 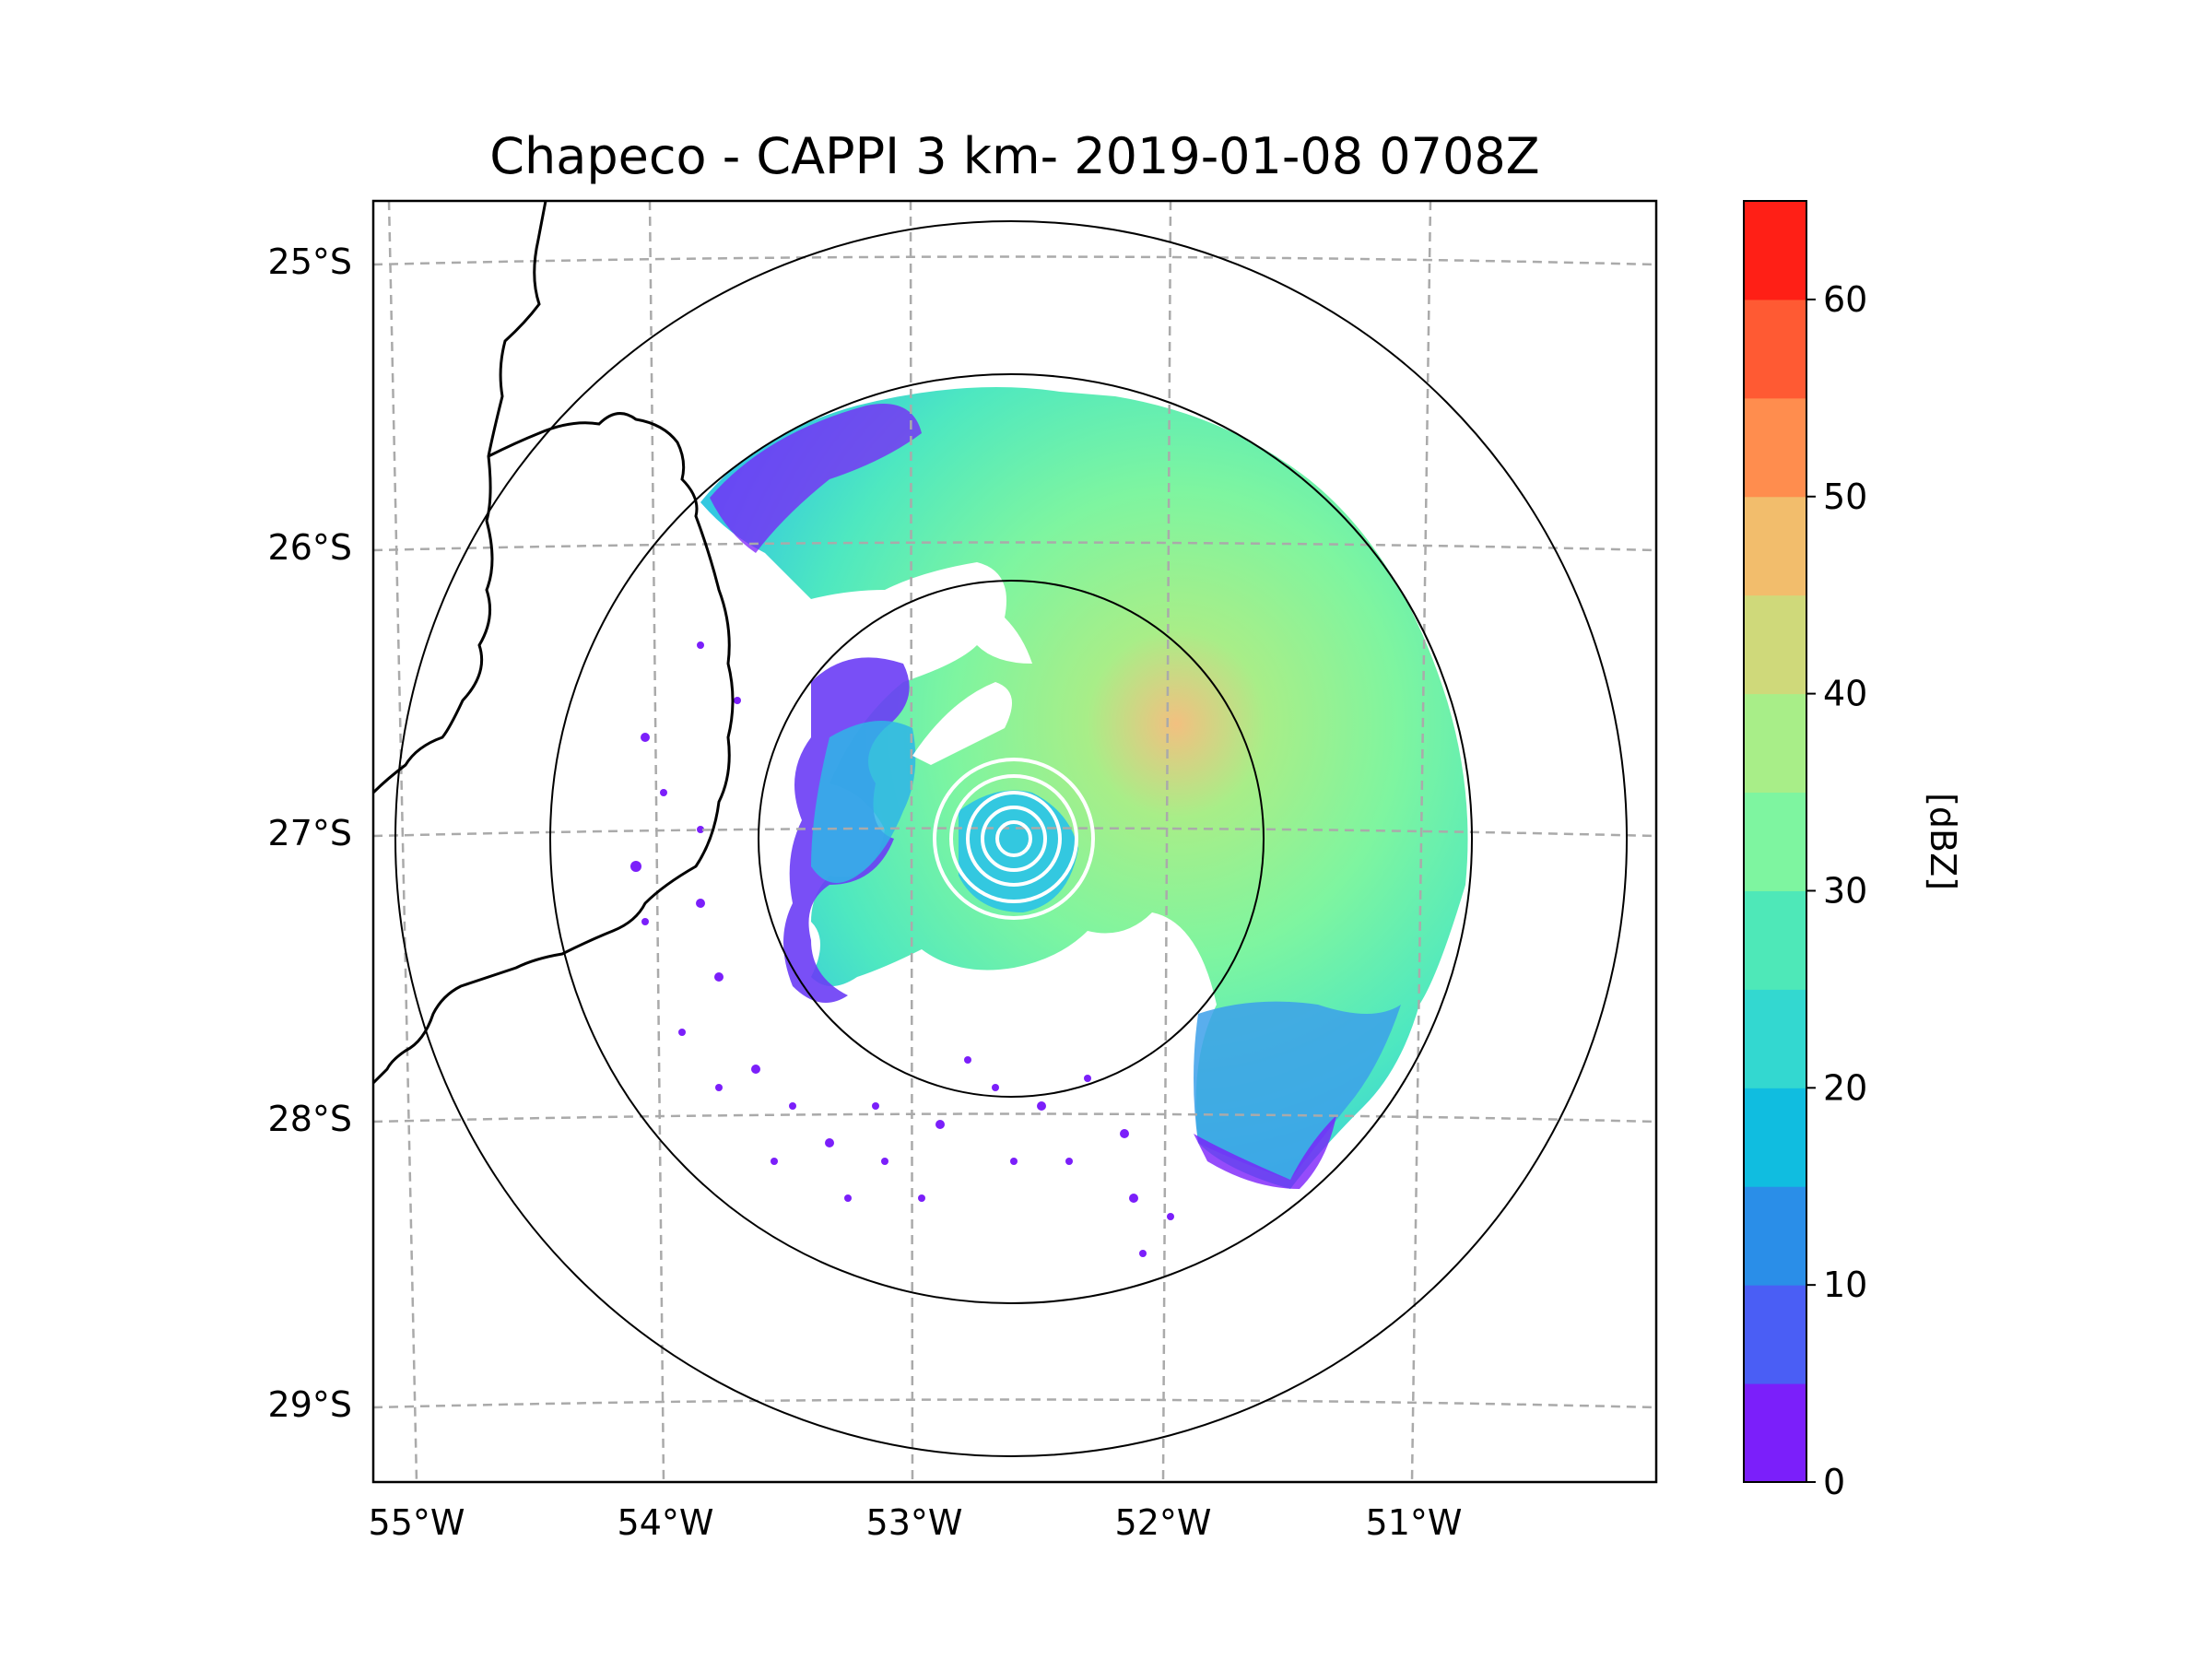 What do you see at coordinates (1845, 299) in the screenshot?
I see `colorbar-tick-label: 60` at bounding box center [1845, 299].